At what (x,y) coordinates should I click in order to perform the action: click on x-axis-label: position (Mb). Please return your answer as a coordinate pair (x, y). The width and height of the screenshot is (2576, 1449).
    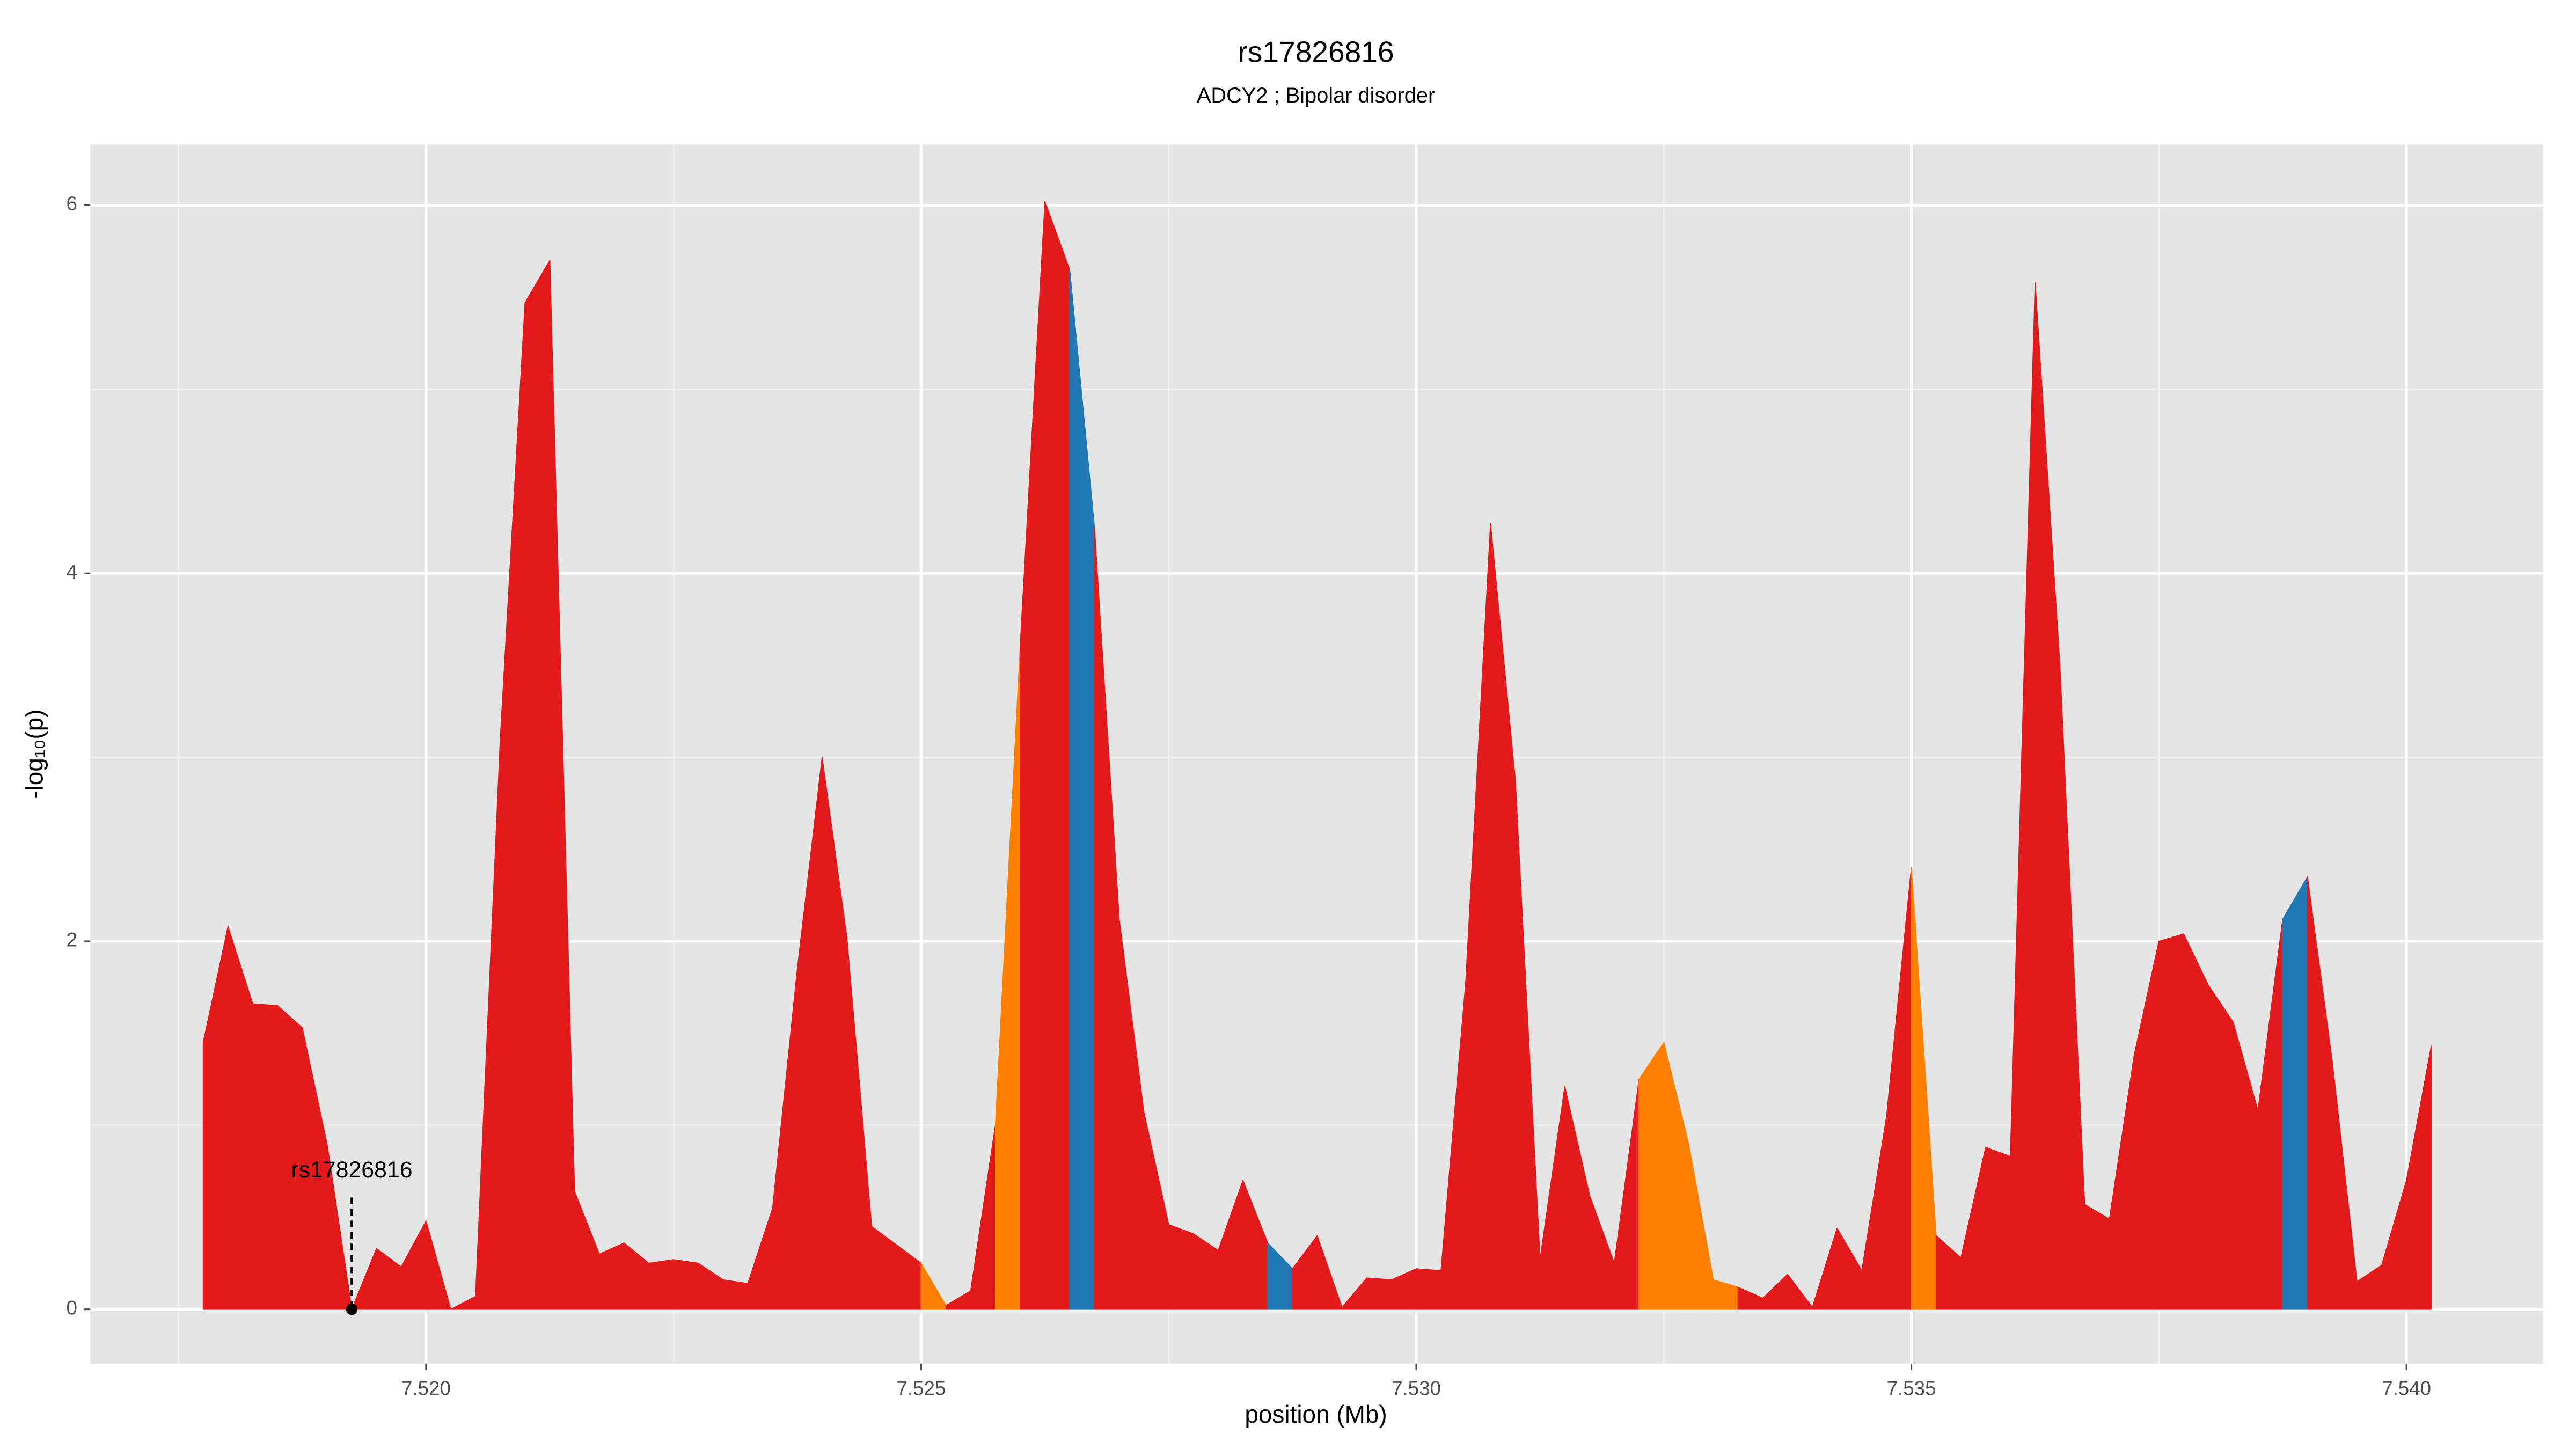
    Looking at the image, I should click on (1316, 1414).